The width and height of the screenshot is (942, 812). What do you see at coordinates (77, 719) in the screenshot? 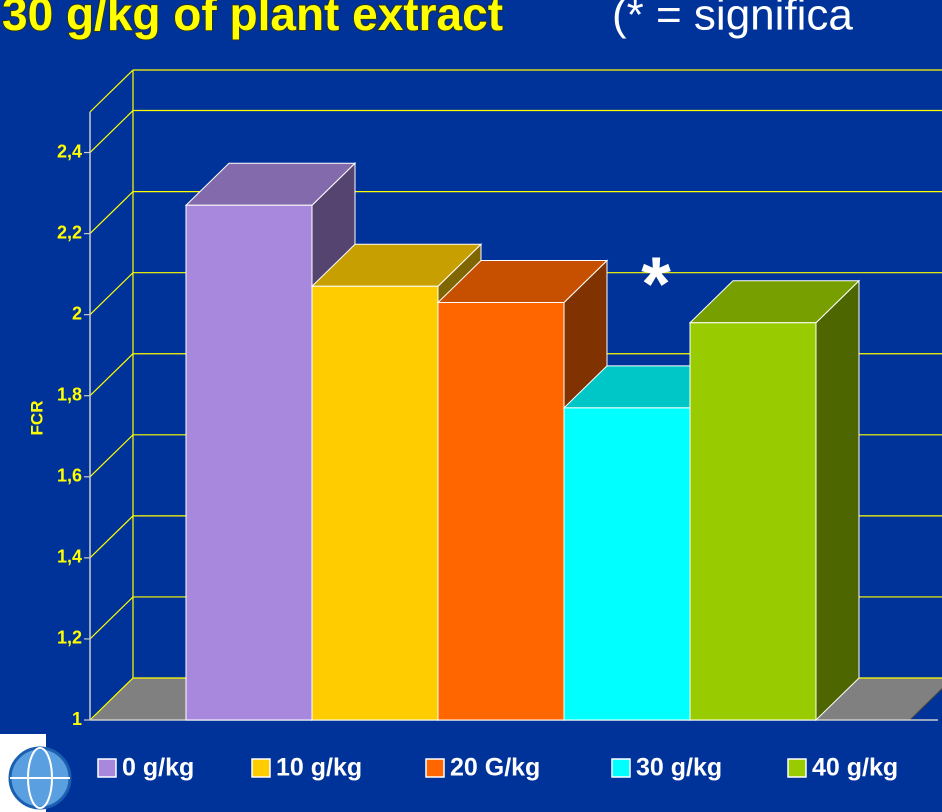
I see `y-tick-label: 1` at bounding box center [77, 719].